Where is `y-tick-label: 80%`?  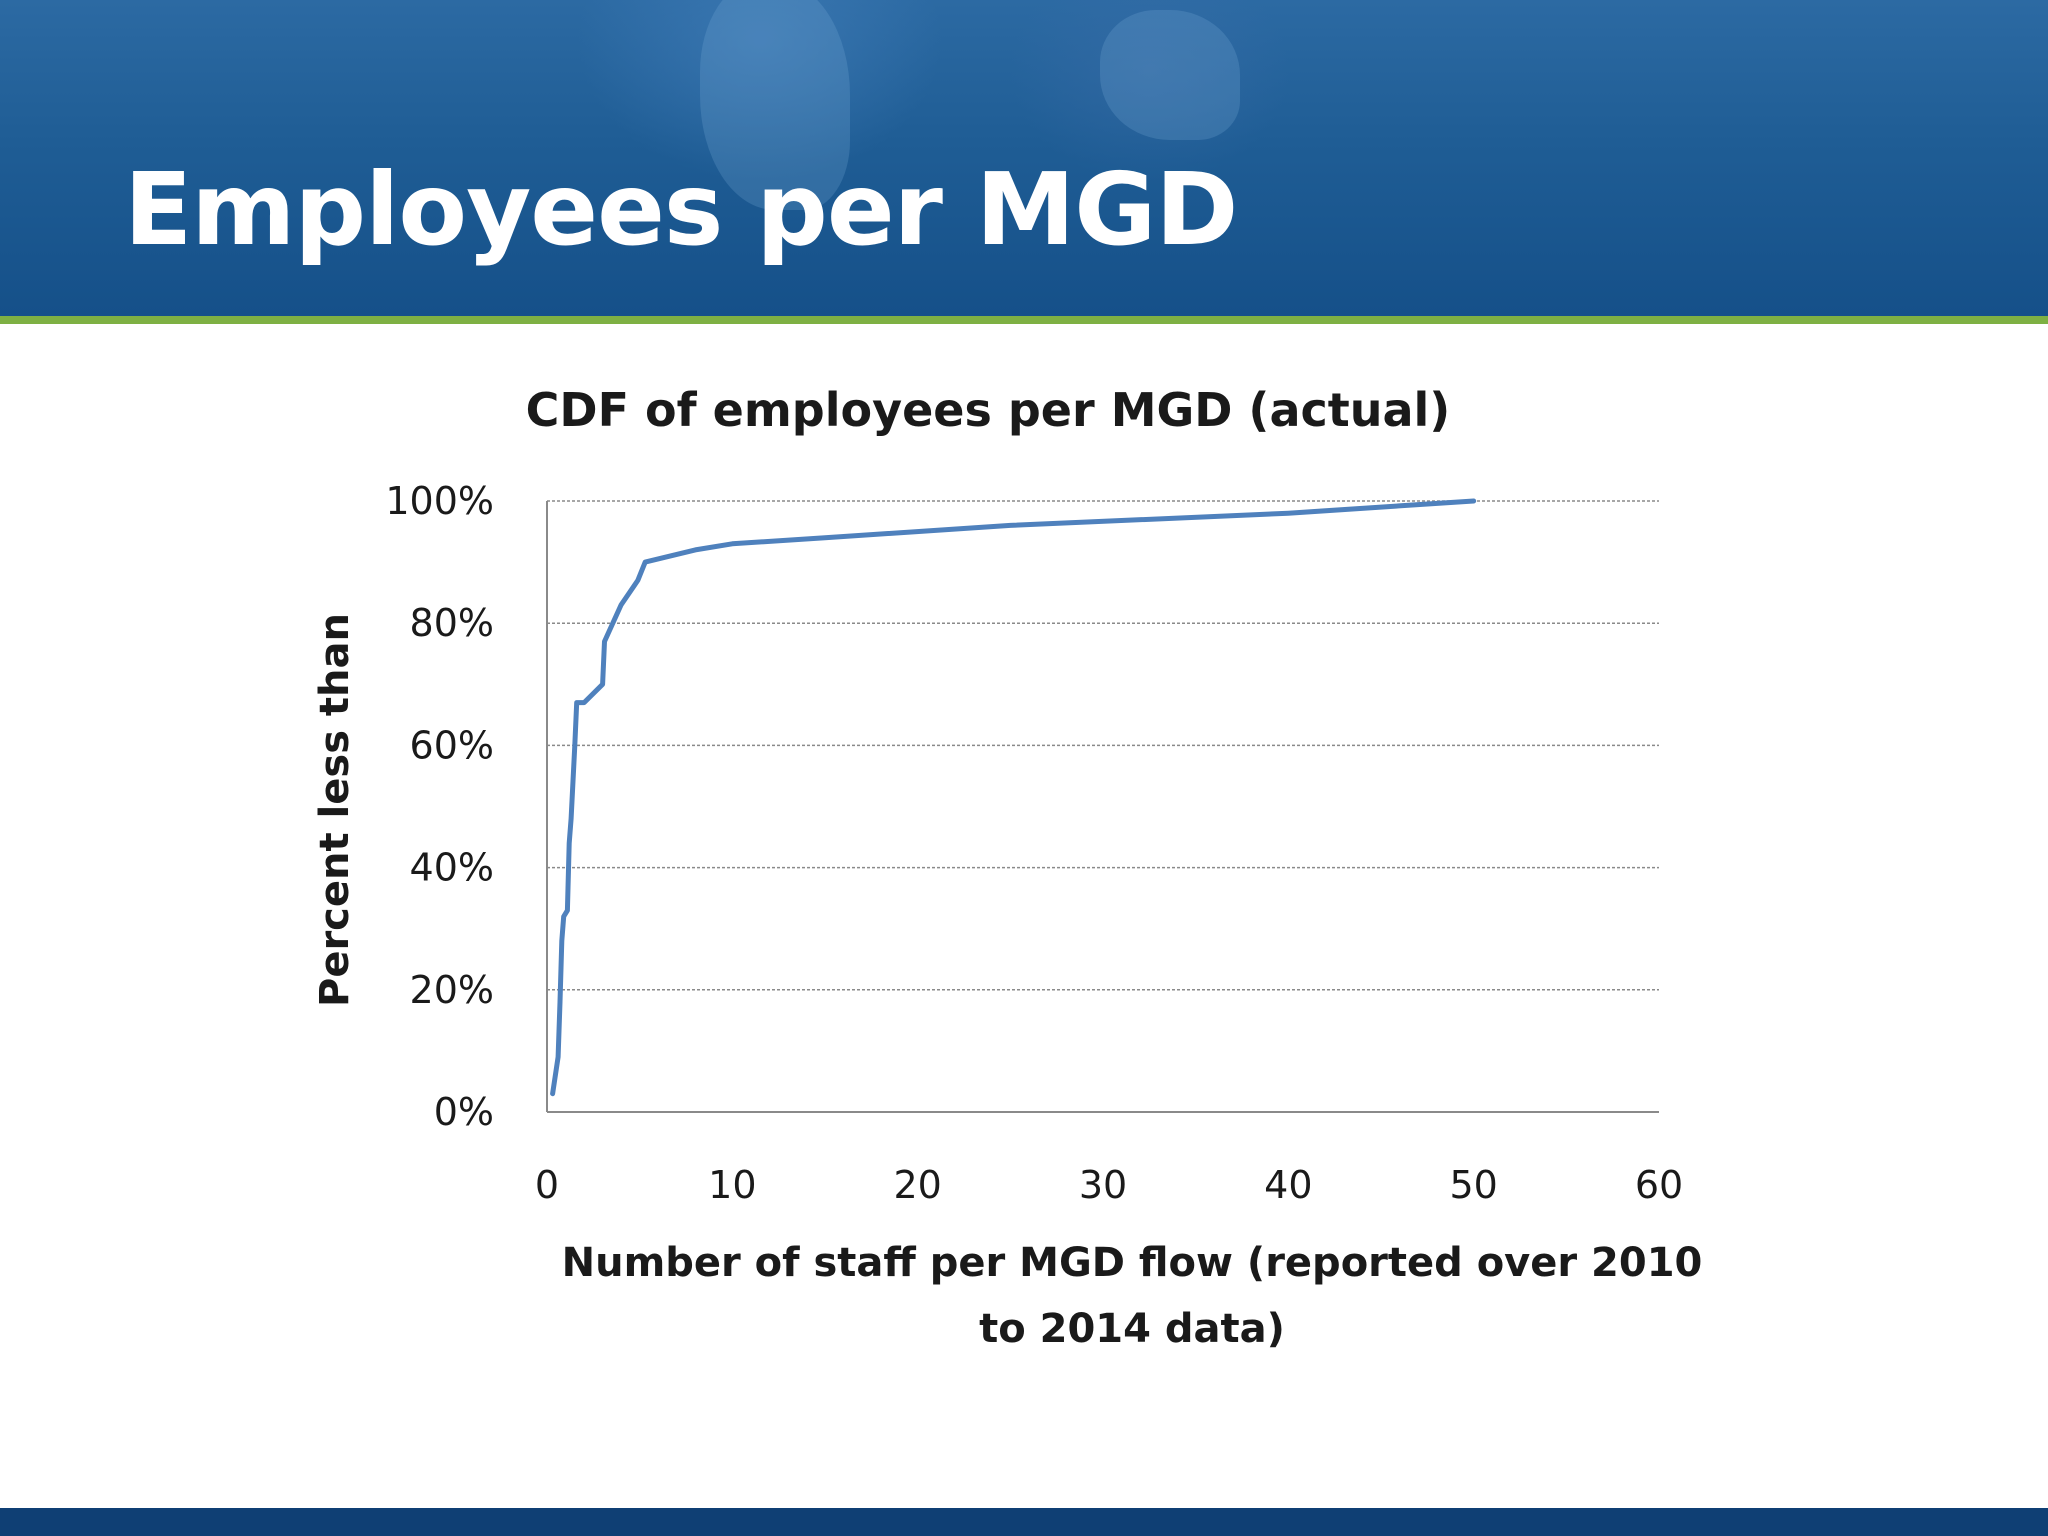
y-tick-label: 80% is located at coordinates (452, 623).